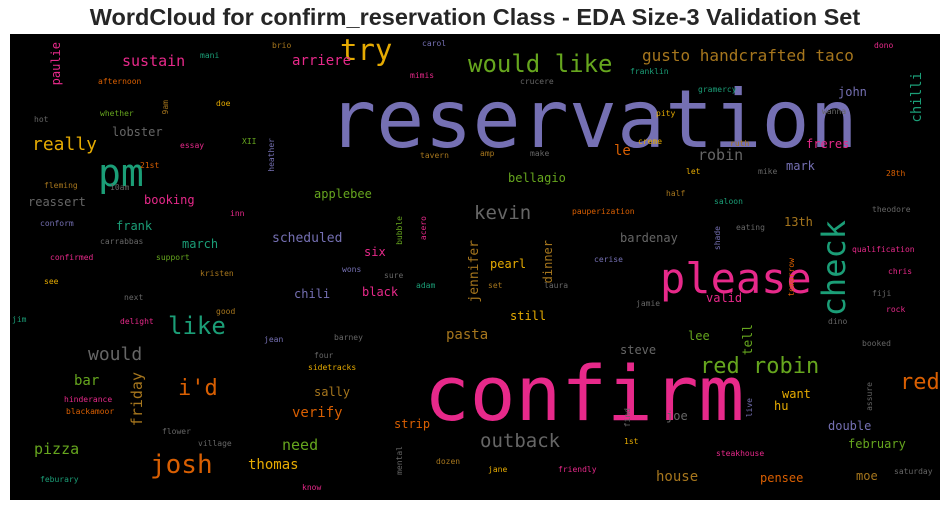 This screenshot has width=950, height=511. I want to click on cloud-word: double, so click(850, 426).